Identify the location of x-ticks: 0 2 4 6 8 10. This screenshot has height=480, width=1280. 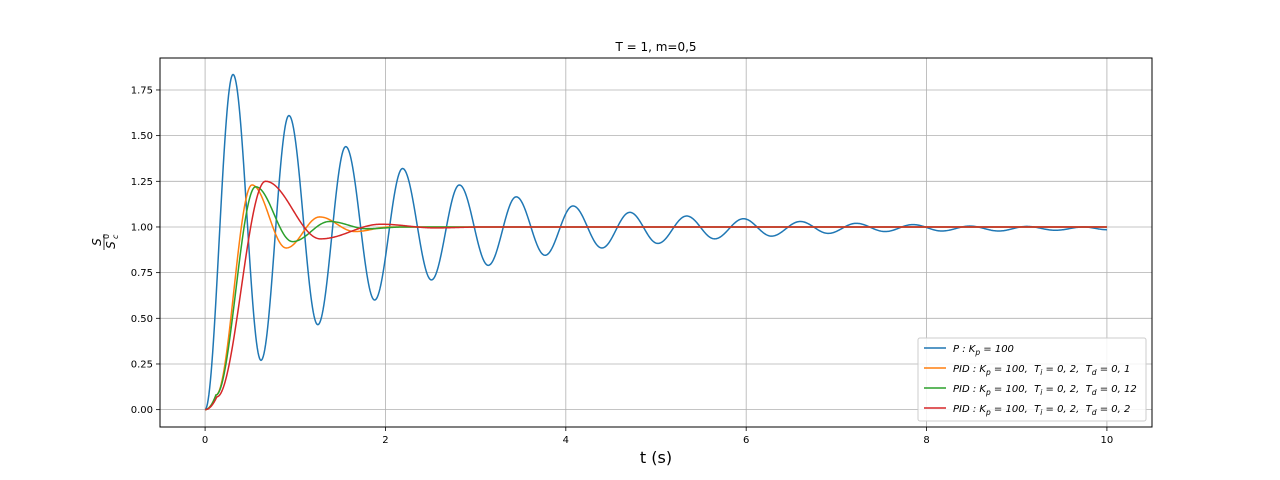
(657, 436).